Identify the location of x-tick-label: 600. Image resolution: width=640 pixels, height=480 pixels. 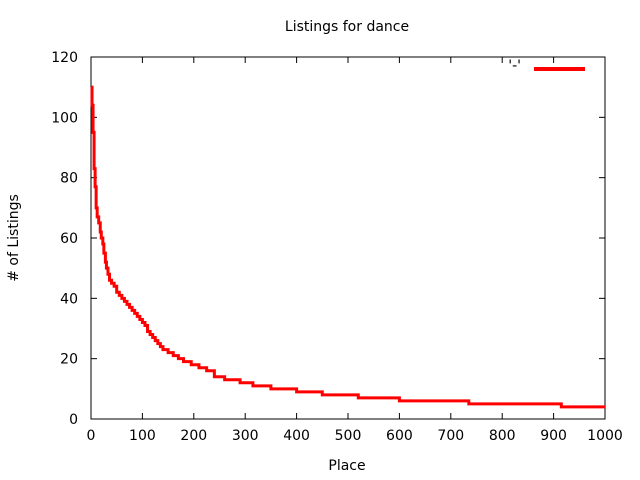
(399, 436).